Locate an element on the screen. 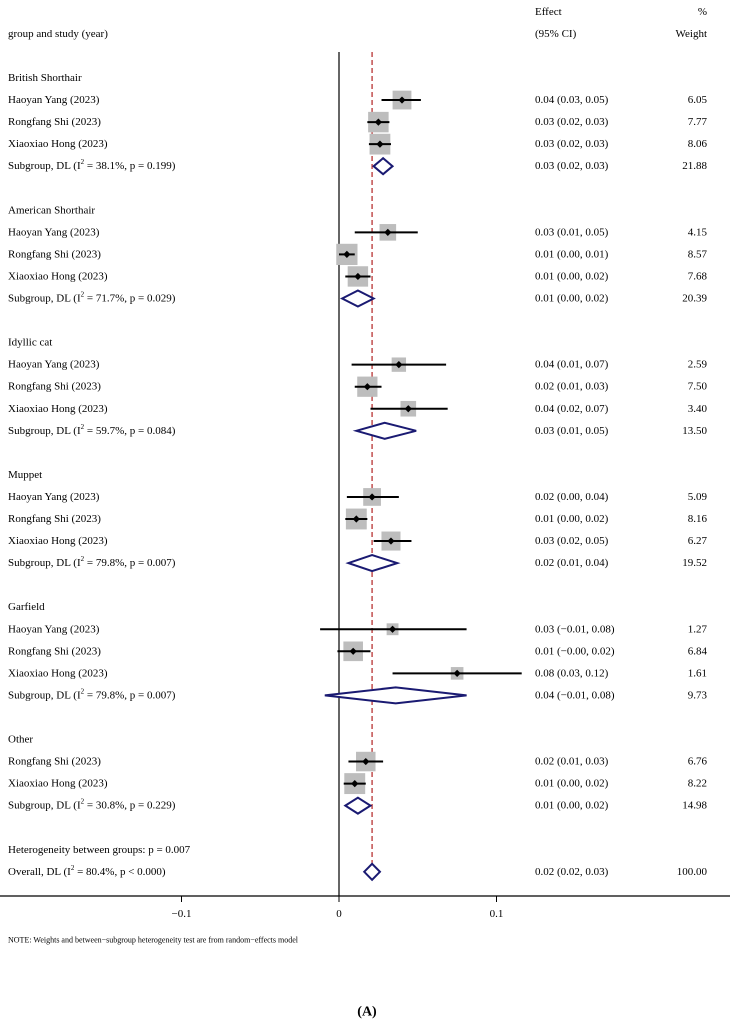 This screenshot has width=734, height=1025. effect-ci-text: 0.08 (0.03, 0.12) is located at coordinates (572, 673).